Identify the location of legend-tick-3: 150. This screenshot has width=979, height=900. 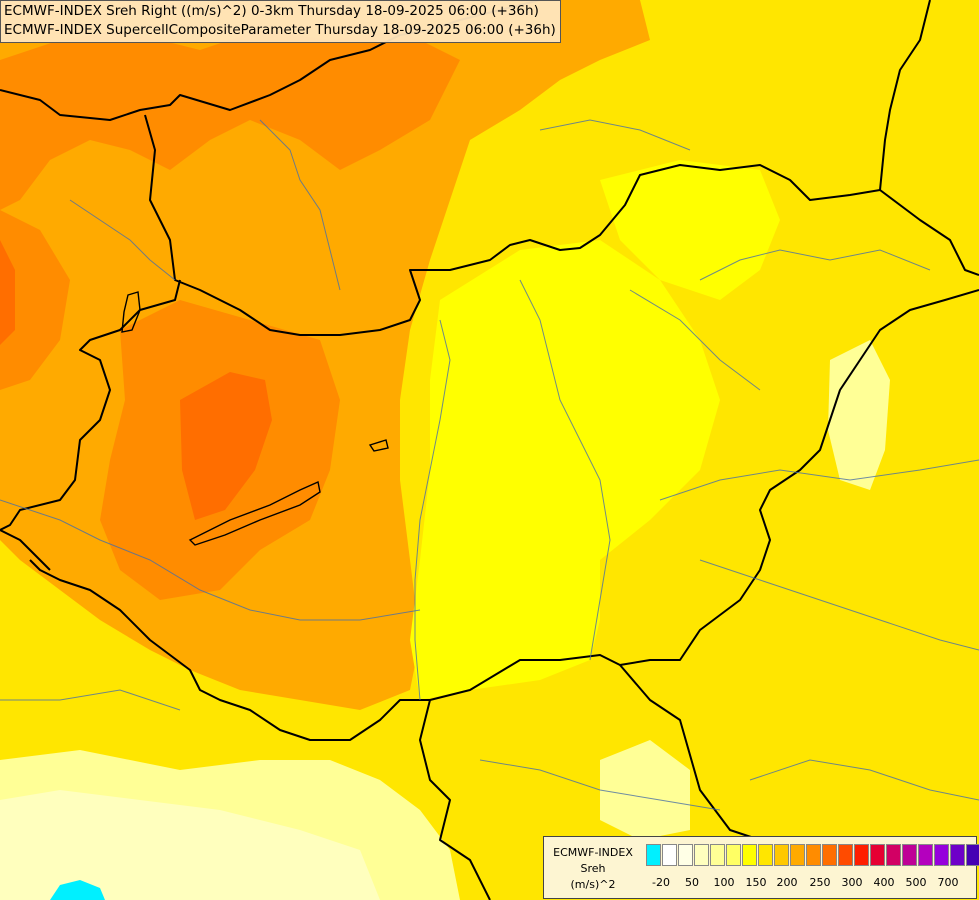
(756, 882).